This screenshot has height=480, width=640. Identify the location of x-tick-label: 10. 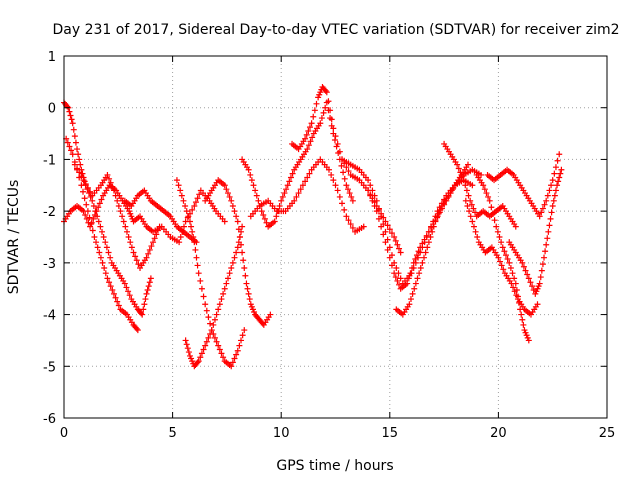
(281, 433).